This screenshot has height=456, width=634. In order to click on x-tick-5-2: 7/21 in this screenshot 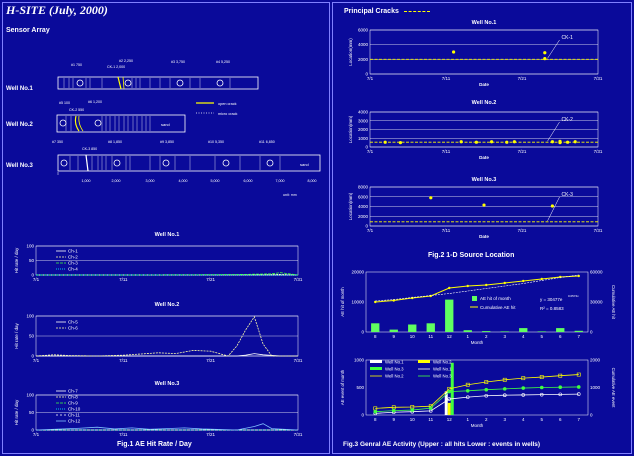, I will do `click(522, 230)`.